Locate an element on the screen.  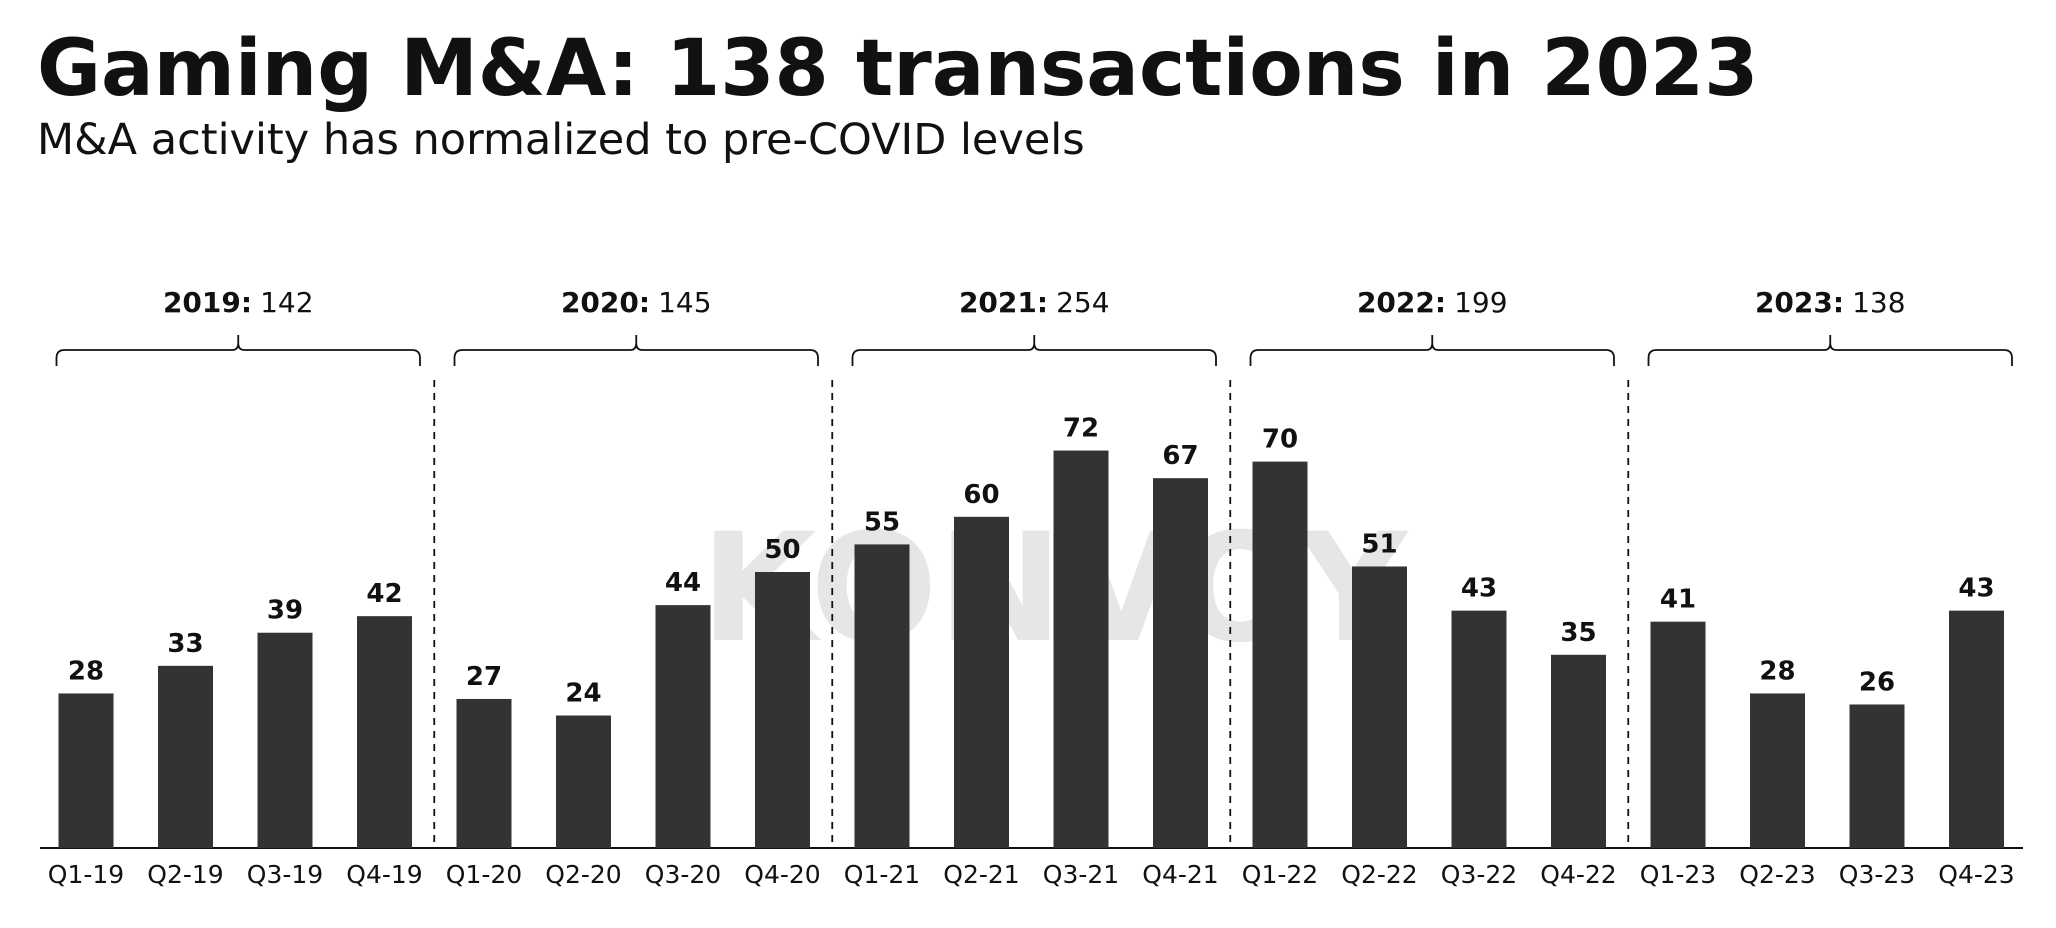
value-label: 67 is located at coordinates (1180, 456).